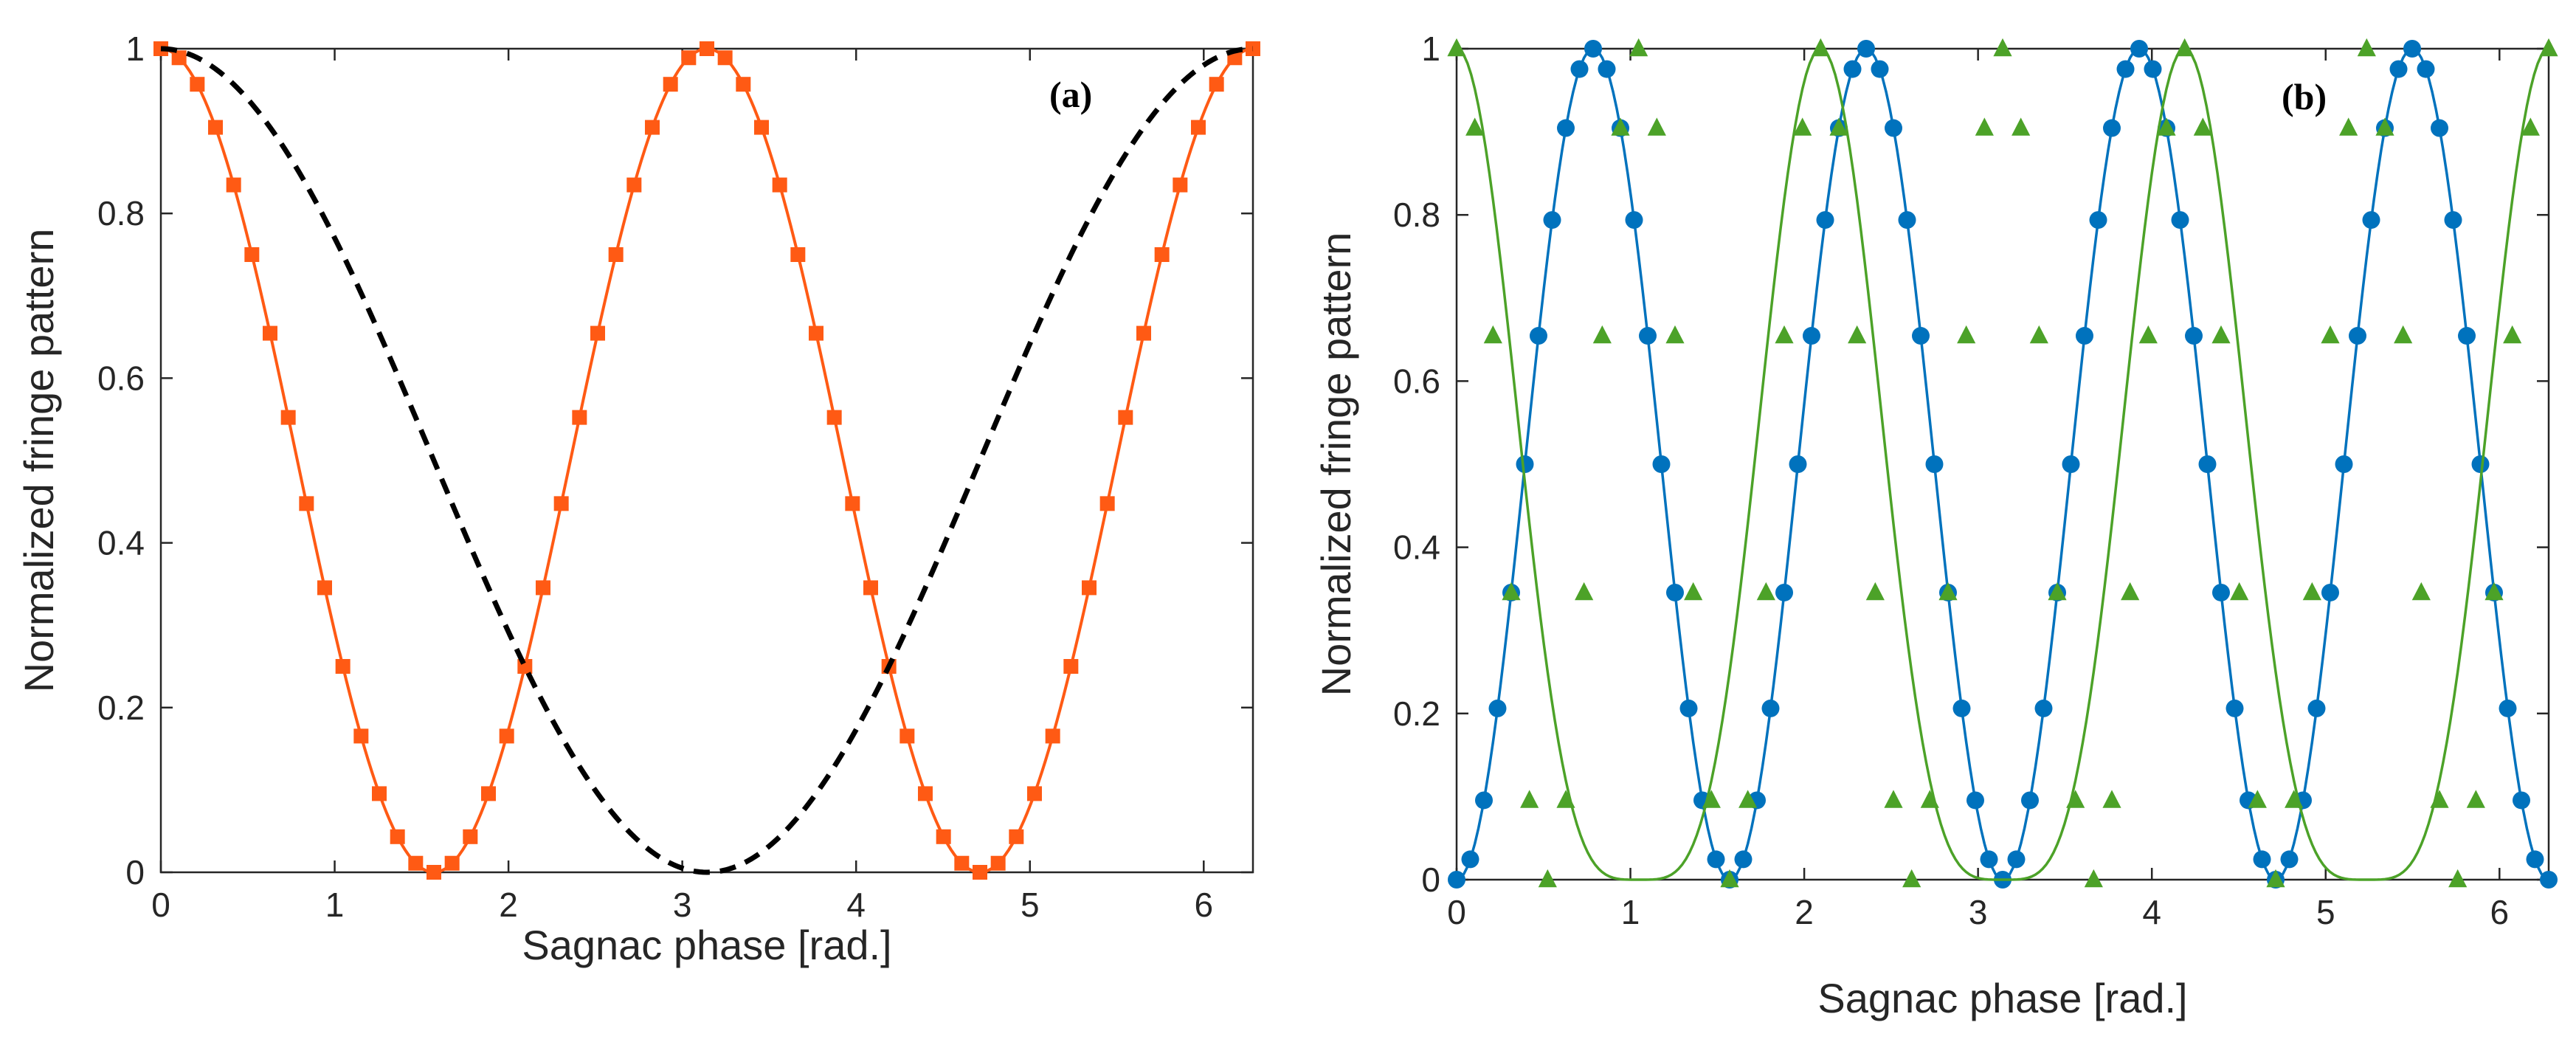  What do you see at coordinates (160, 905) in the screenshot?
I see `panel-a-x-tick-label: 0` at bounding box center [160, 905].